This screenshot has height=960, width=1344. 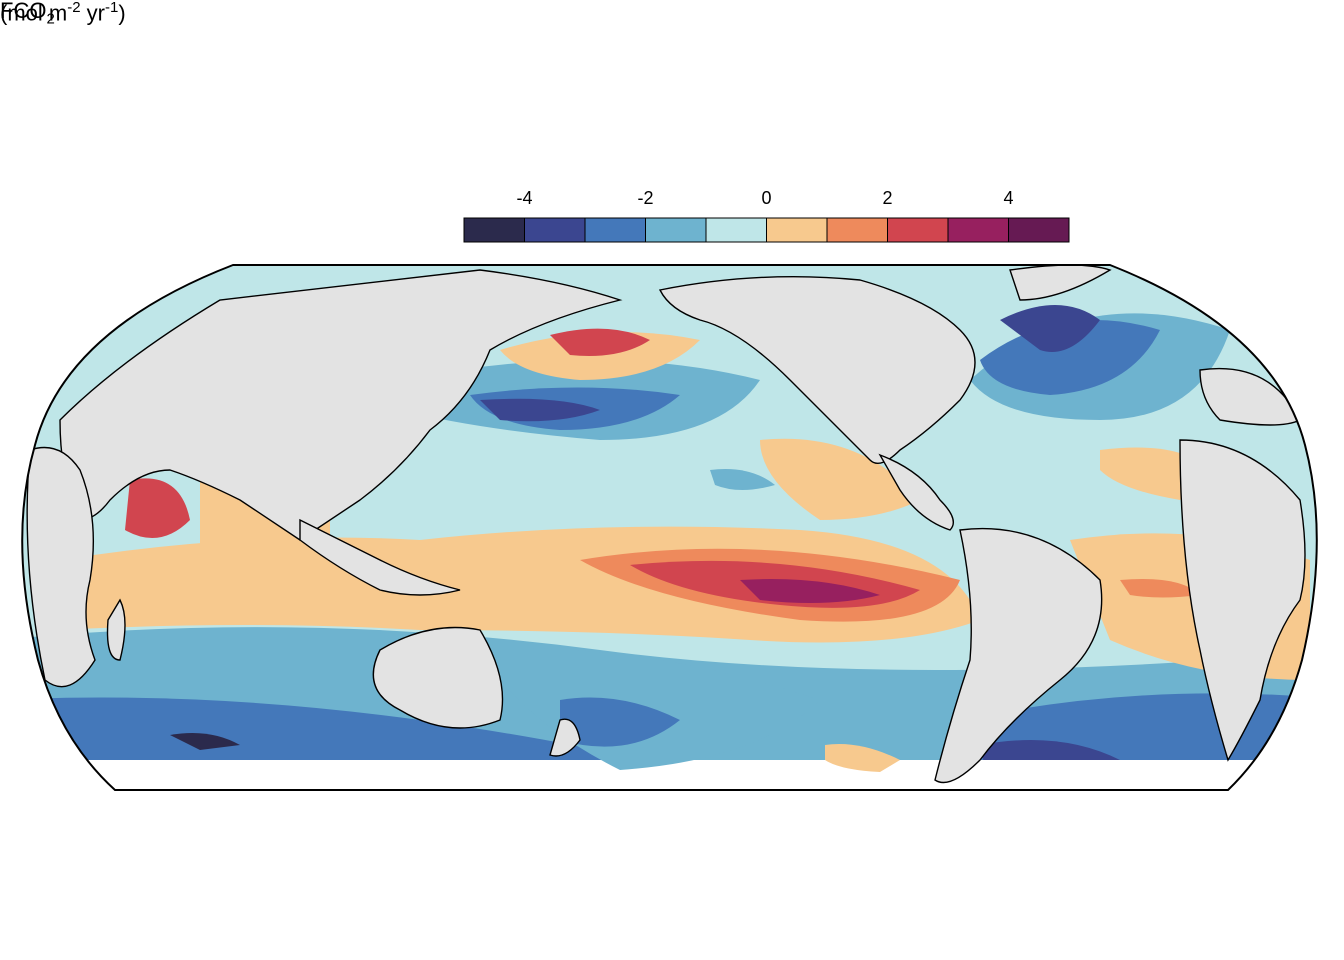 I want to click on legend-title-main: FCO, so click(x=23, y=11).